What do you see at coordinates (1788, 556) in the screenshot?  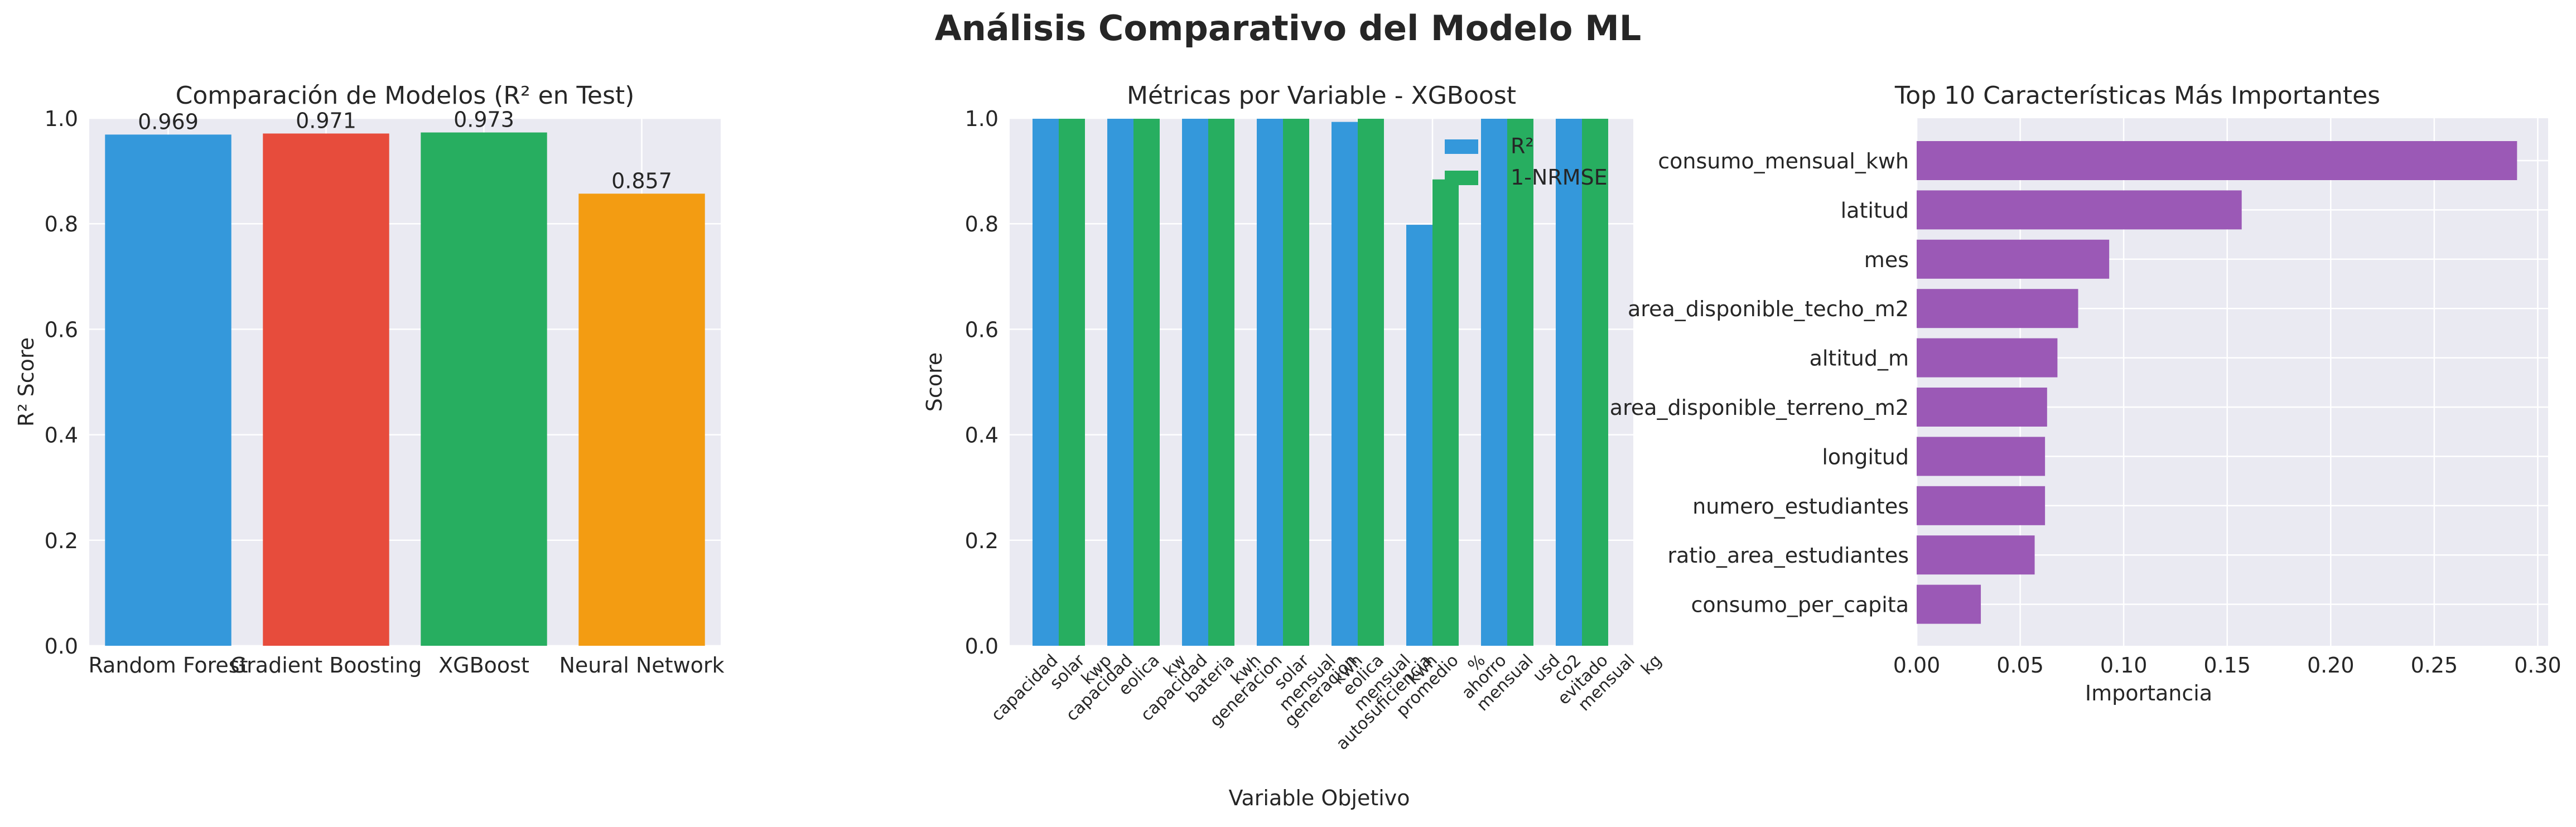 I see `y-tick-label: ratio_area_estudiantes` at bounding box center [1788, 556].